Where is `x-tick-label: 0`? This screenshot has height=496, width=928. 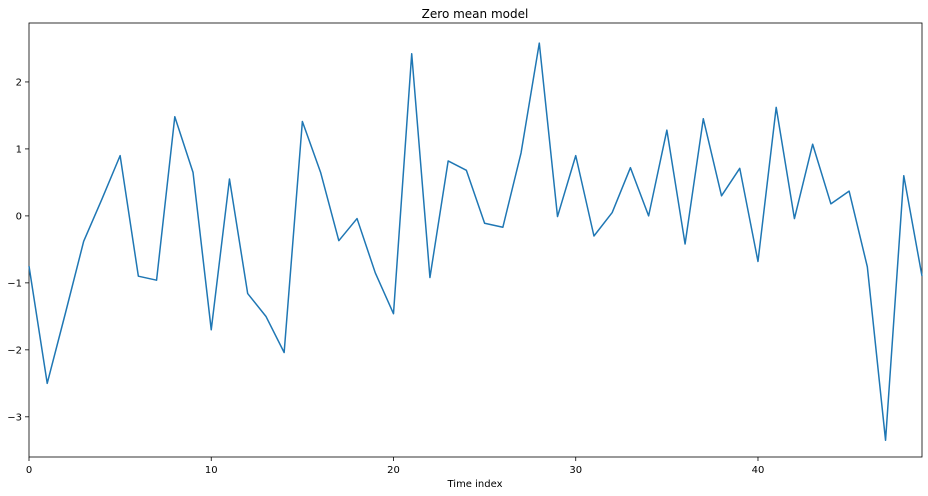
x-tick-label: 0 is located at coordinates (29, 470).